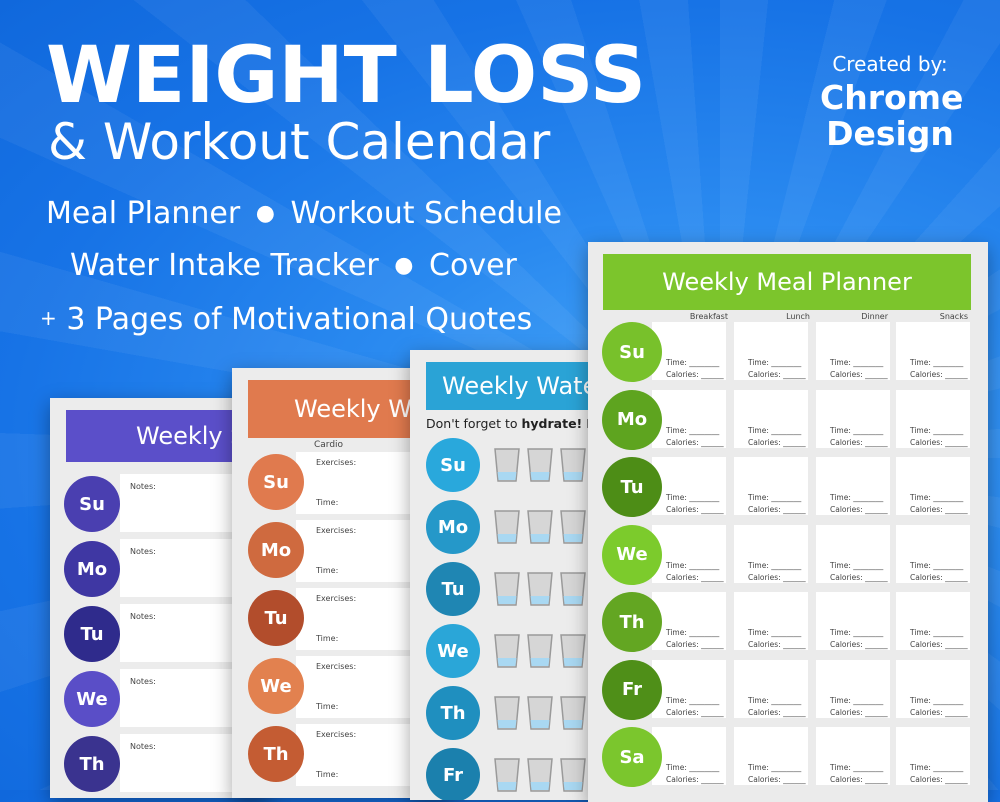 This screenshot has width=1000, height=802. Describe the element at coordinates (143, 213) in the screenshot. I see `feature-meal-planner: Meal Planner` at that location.